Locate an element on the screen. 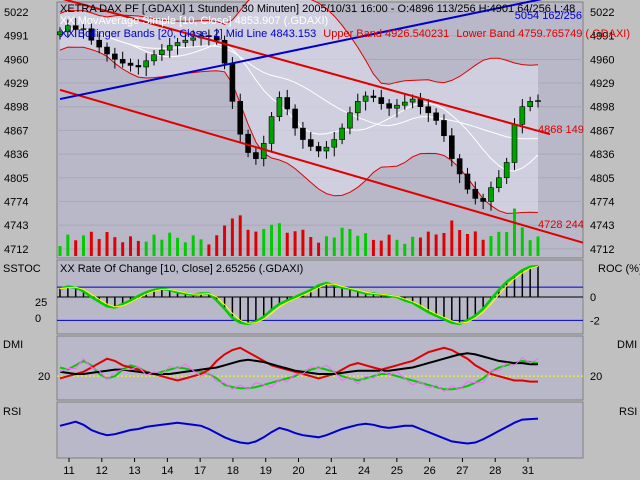 This screenshot has height=480, width=640. rsi-panel is located at coordinates (320, 430).